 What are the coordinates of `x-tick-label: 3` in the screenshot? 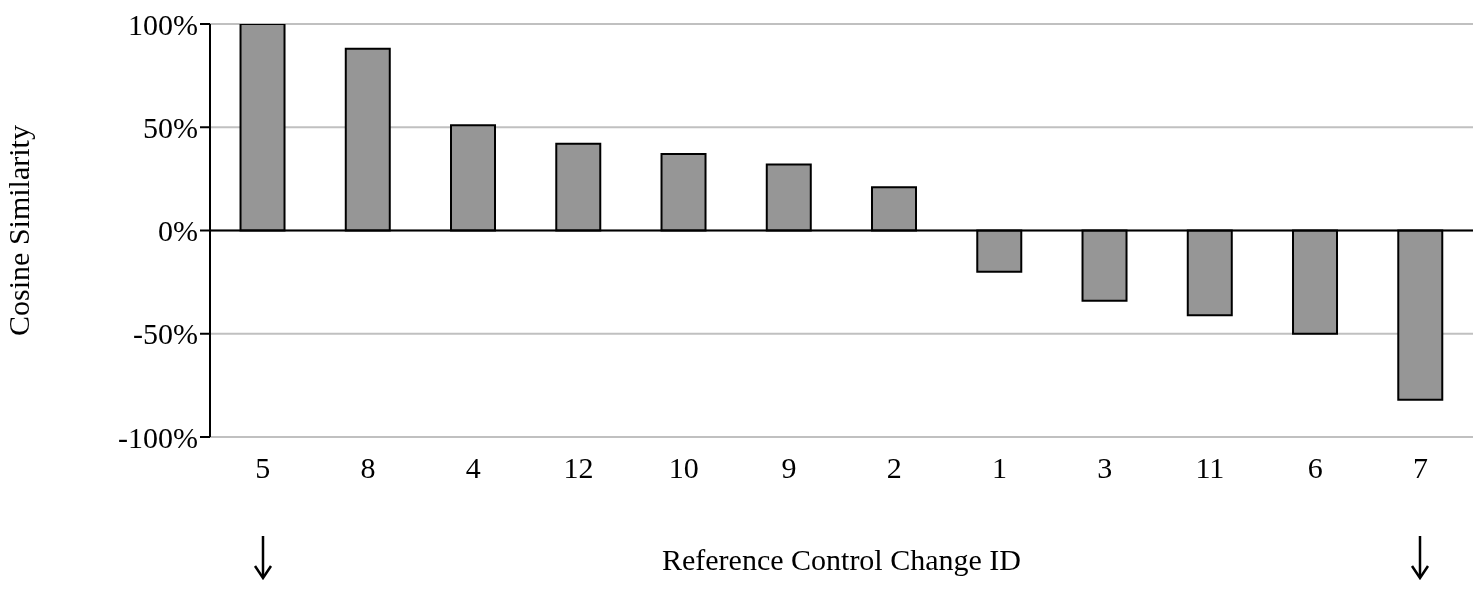 It's located at (1105, 468).